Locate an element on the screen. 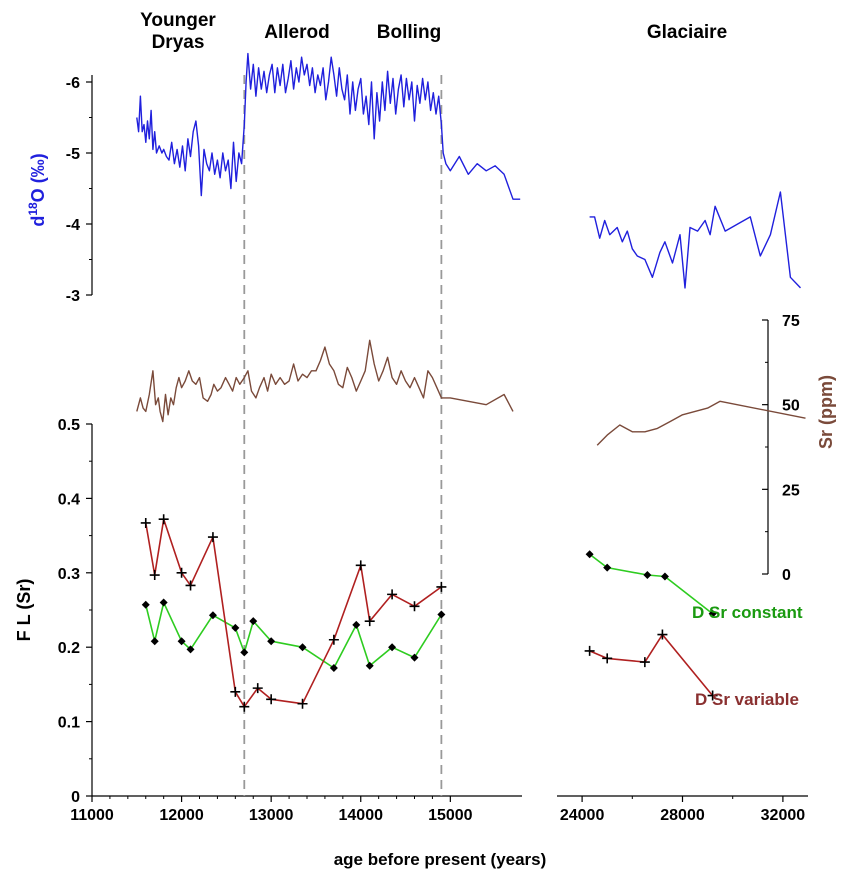 This screenshot has width=843, height=873. d18o-axis-group: -6 -5 -4 -3 d18O (‰) is located at coordinates (59, 190).